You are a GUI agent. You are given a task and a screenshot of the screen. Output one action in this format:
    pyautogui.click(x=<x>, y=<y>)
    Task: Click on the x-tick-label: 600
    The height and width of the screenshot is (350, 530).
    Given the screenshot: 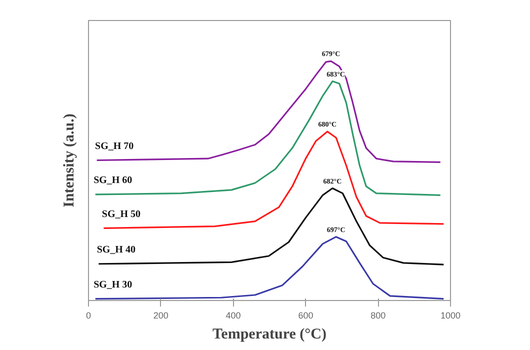 What is the action you would take?
    pyautogui.click(x=306, y=315)
    